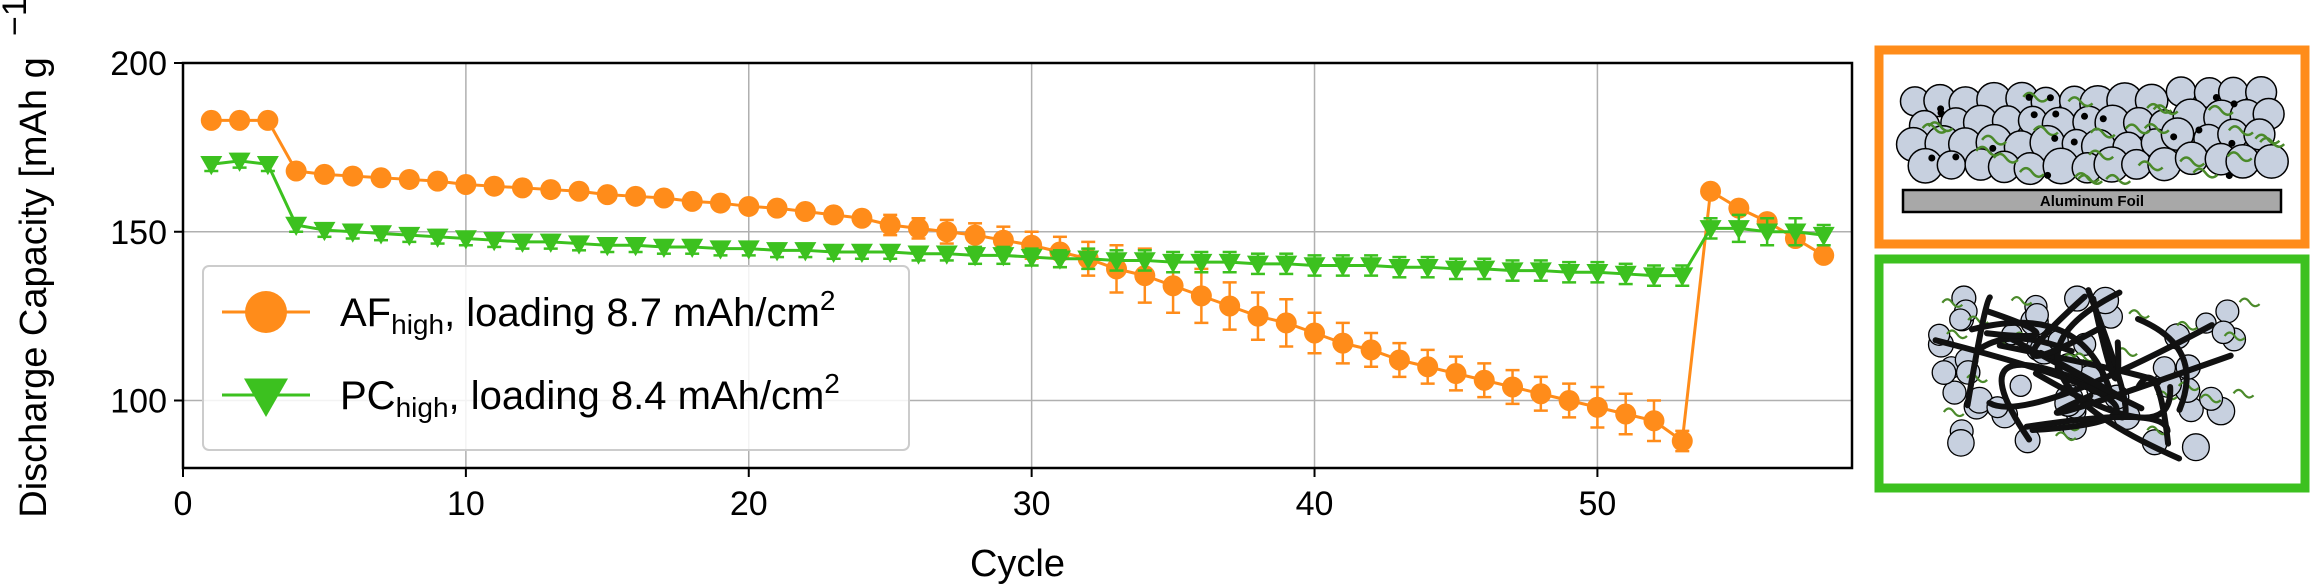  What do you see at coordinates (368, 396) in the screenshot?
I see `legend-pc-name: PC` at bounding box center [368, 396].